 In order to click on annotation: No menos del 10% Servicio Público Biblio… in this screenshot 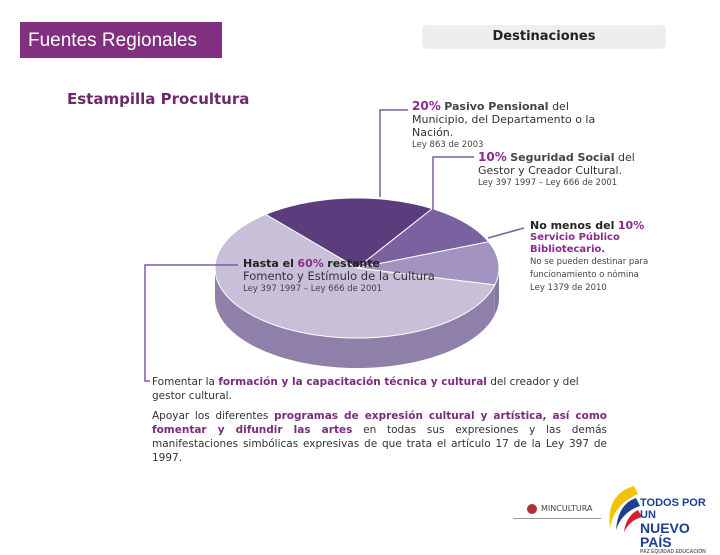, I will do `click(595, 257)`.